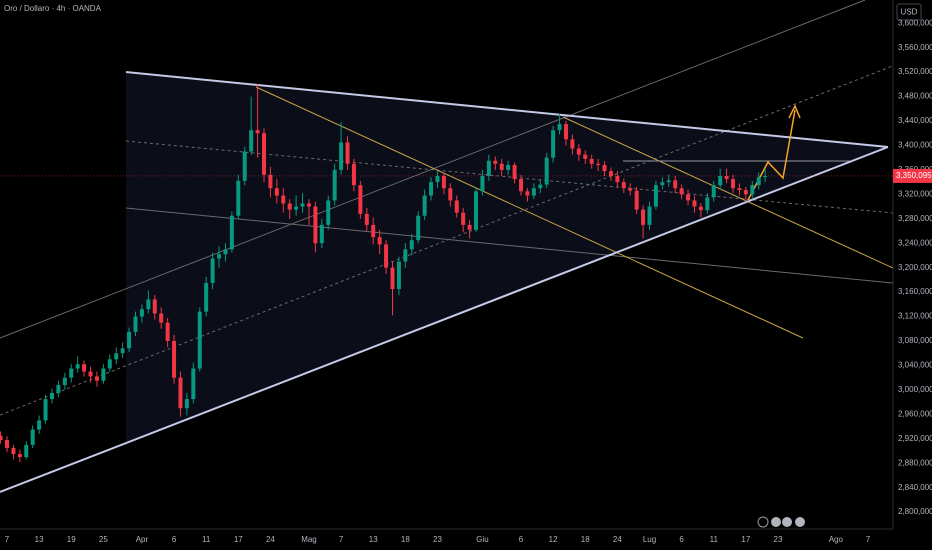 This screenshot has height=550, width=932. What do you see at coordinates (617, 539) in the screenshot?
I see `x-tick-label: 24` at bounding box center [617, 539].